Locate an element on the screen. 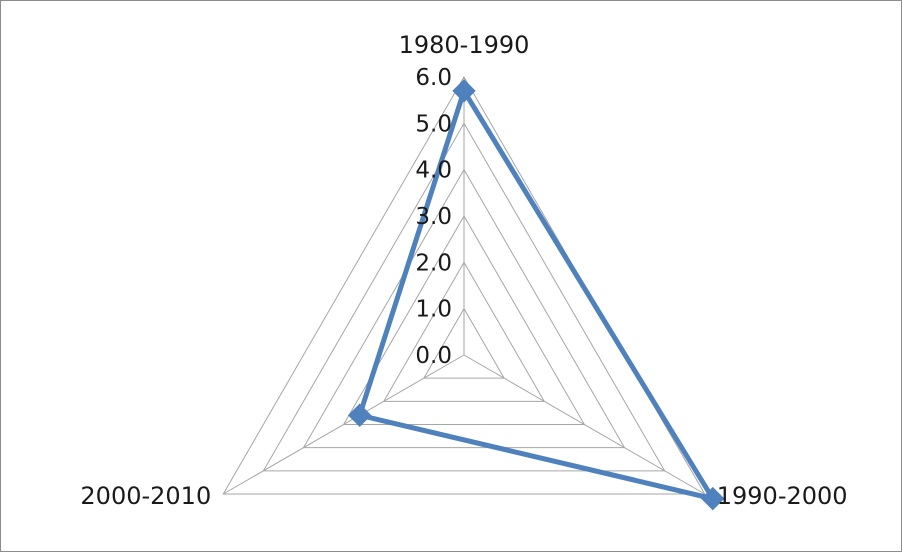  radar-tick-labels: 0.0 1.0 2.0 3.0 4.0 5.0 6.0 is located at coordinates (433, 217).